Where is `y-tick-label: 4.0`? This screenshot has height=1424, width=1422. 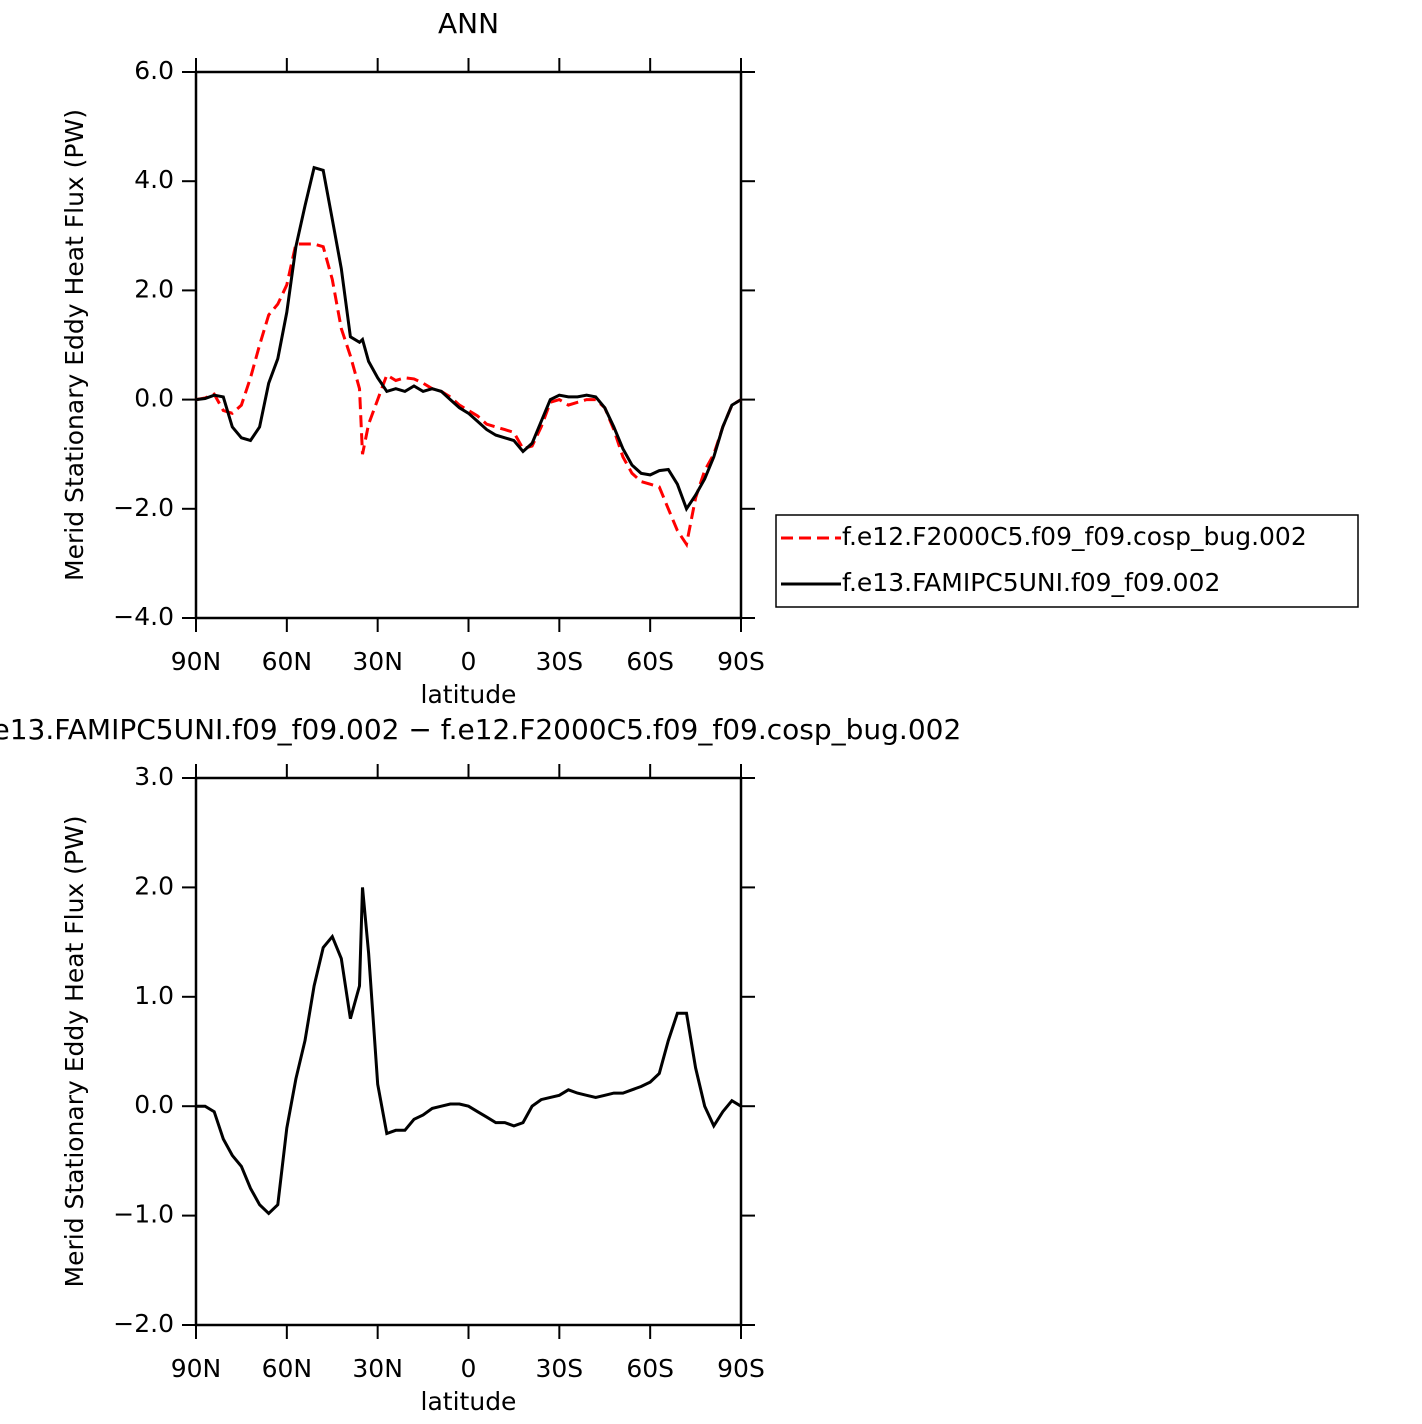 y-tick-label: 4.0 is located at coordinates (154, 179).